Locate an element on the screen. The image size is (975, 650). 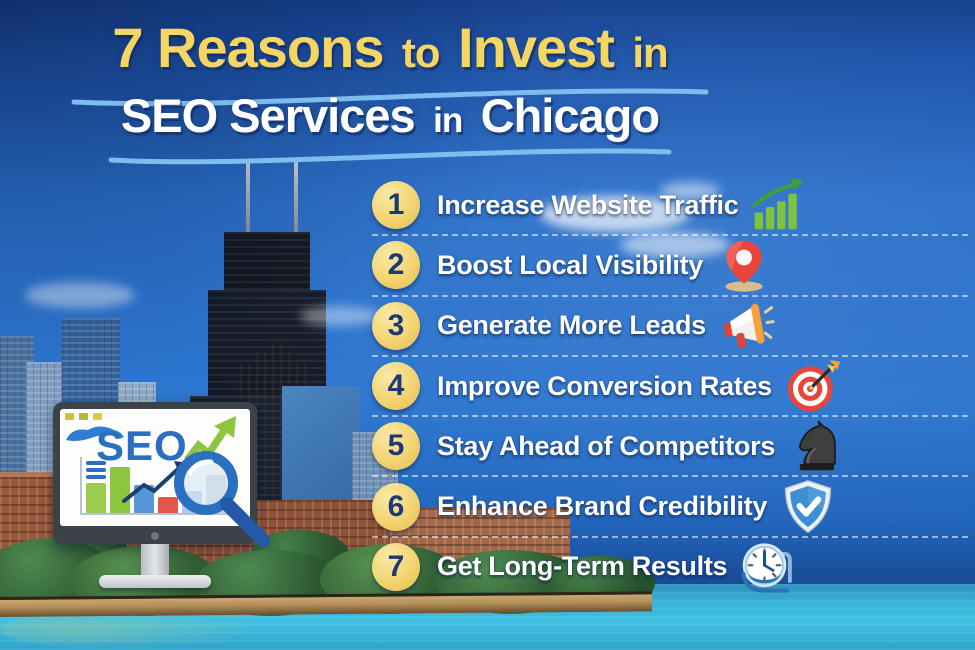
number-badge: 6 is located at coordinates (396, 506).